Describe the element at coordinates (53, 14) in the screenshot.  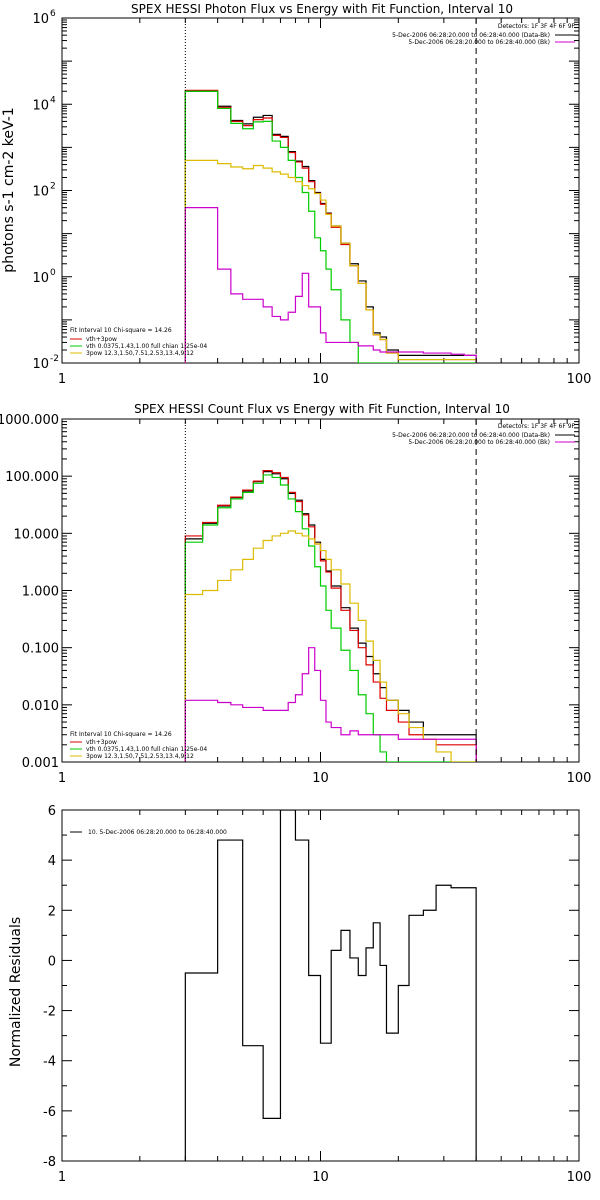
I see `photon-y-tick-exponent: 6` at that location.